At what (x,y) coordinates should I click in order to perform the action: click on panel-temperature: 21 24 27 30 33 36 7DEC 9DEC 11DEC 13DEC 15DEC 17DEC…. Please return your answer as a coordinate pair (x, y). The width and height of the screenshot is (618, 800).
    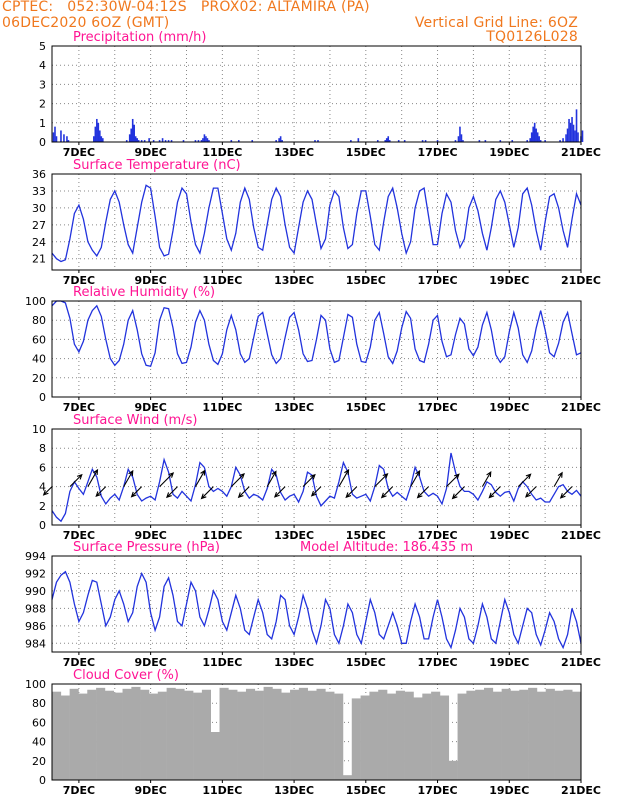
    Looking at the image, I should click on (316, 222).